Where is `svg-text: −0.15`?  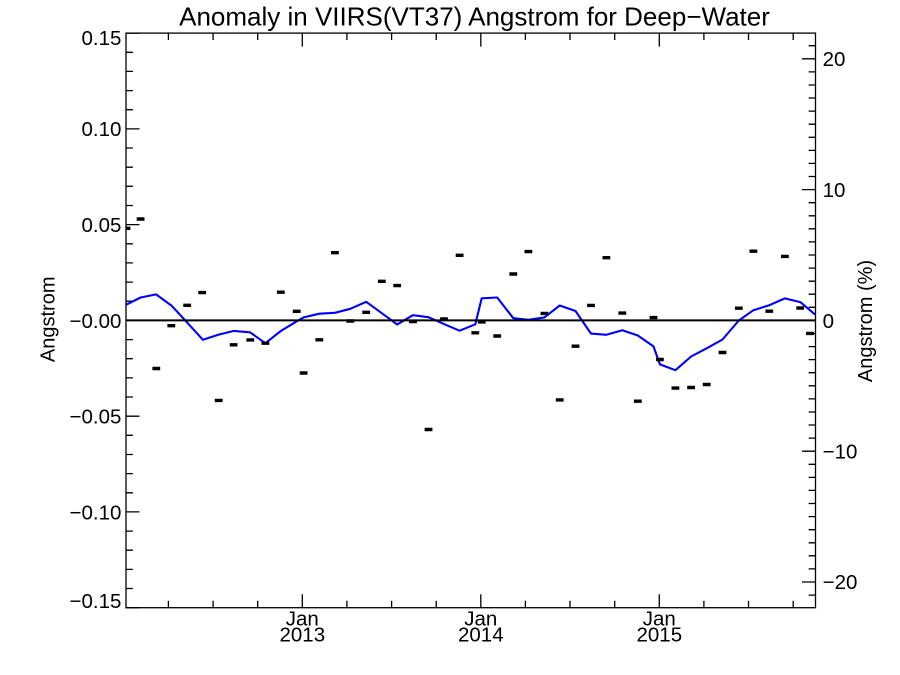
svg-text: −0.15 is located at coordinates (96, 601).